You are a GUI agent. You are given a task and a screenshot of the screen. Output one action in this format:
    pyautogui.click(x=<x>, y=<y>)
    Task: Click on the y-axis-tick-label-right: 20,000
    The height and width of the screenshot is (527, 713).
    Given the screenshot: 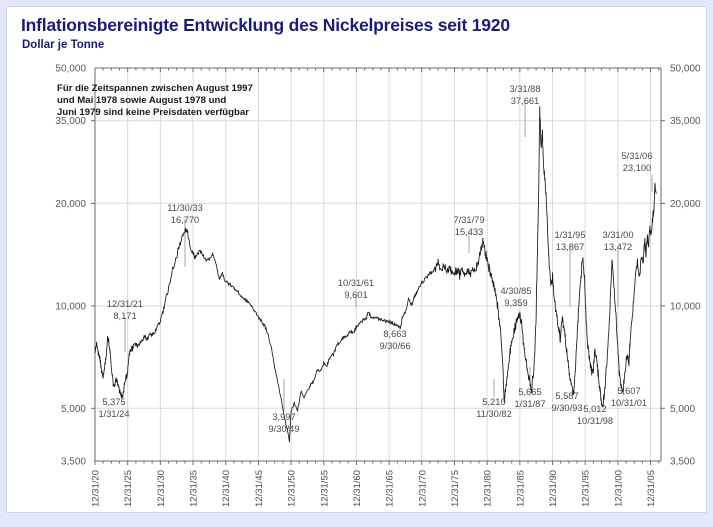 What is the action you would take?
    pyautogui.click(x=685, y=204)
    